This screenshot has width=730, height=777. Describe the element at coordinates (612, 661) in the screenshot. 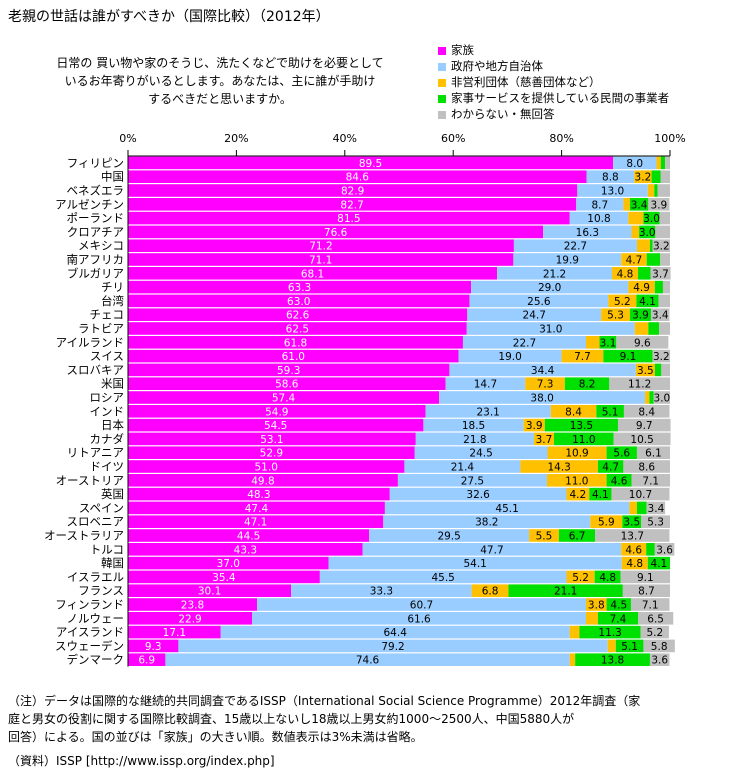

I see `data-label-private: 13.8` at that location.